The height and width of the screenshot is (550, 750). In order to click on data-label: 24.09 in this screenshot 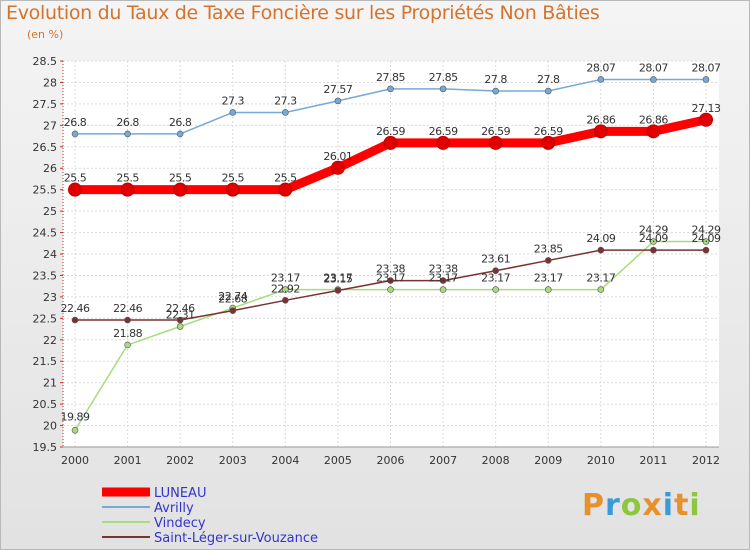, I will do `click(600, 238)`.